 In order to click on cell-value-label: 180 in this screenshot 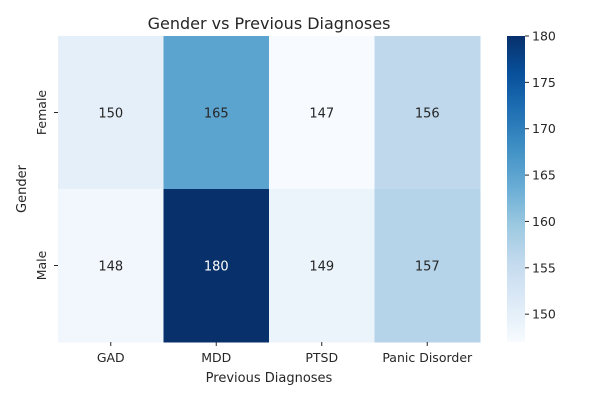, I will do `click(216, 267)`.